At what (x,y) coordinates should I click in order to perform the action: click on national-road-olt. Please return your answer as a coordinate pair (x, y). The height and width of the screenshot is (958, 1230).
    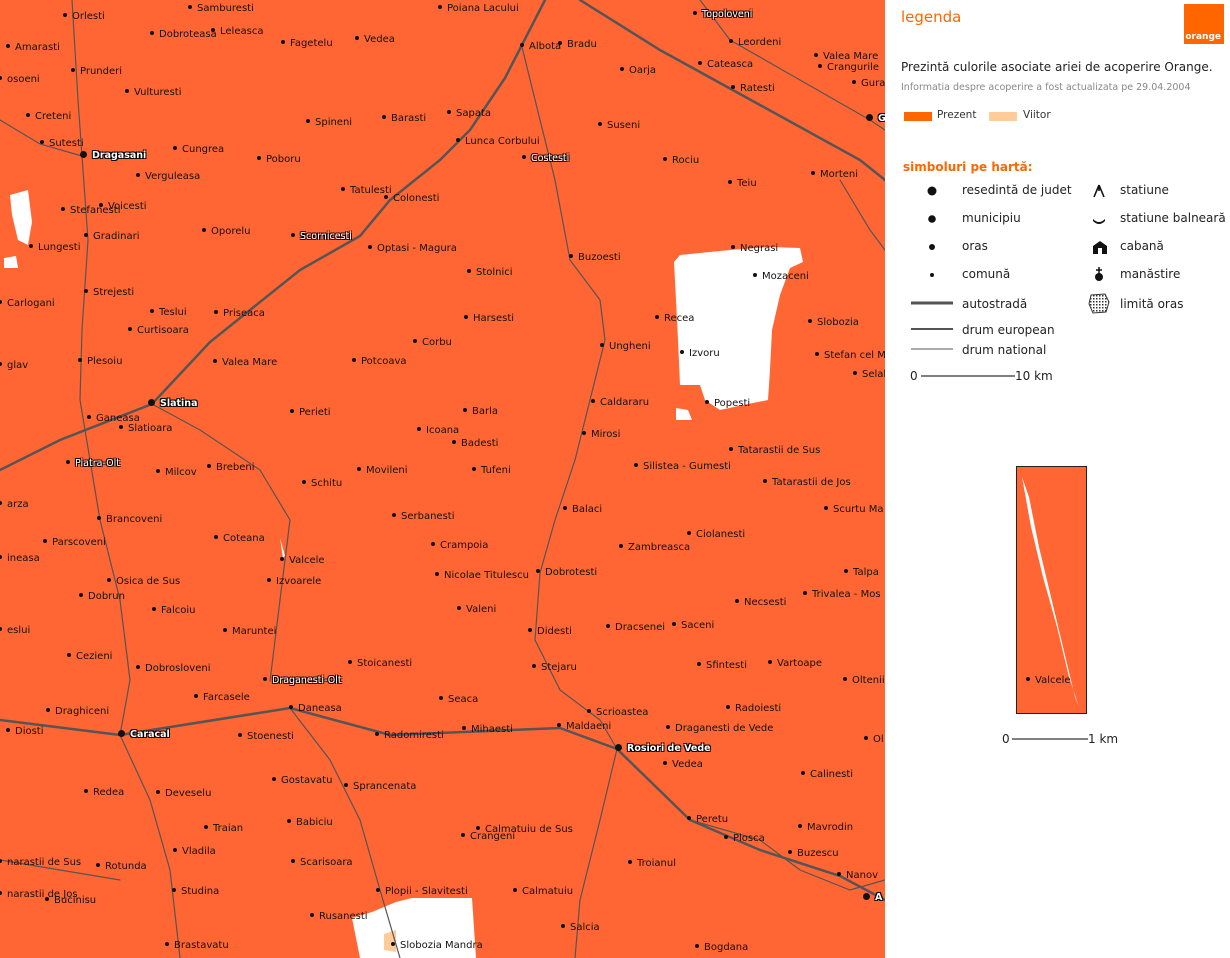
    Looking at the image, I should click on (126, 479).